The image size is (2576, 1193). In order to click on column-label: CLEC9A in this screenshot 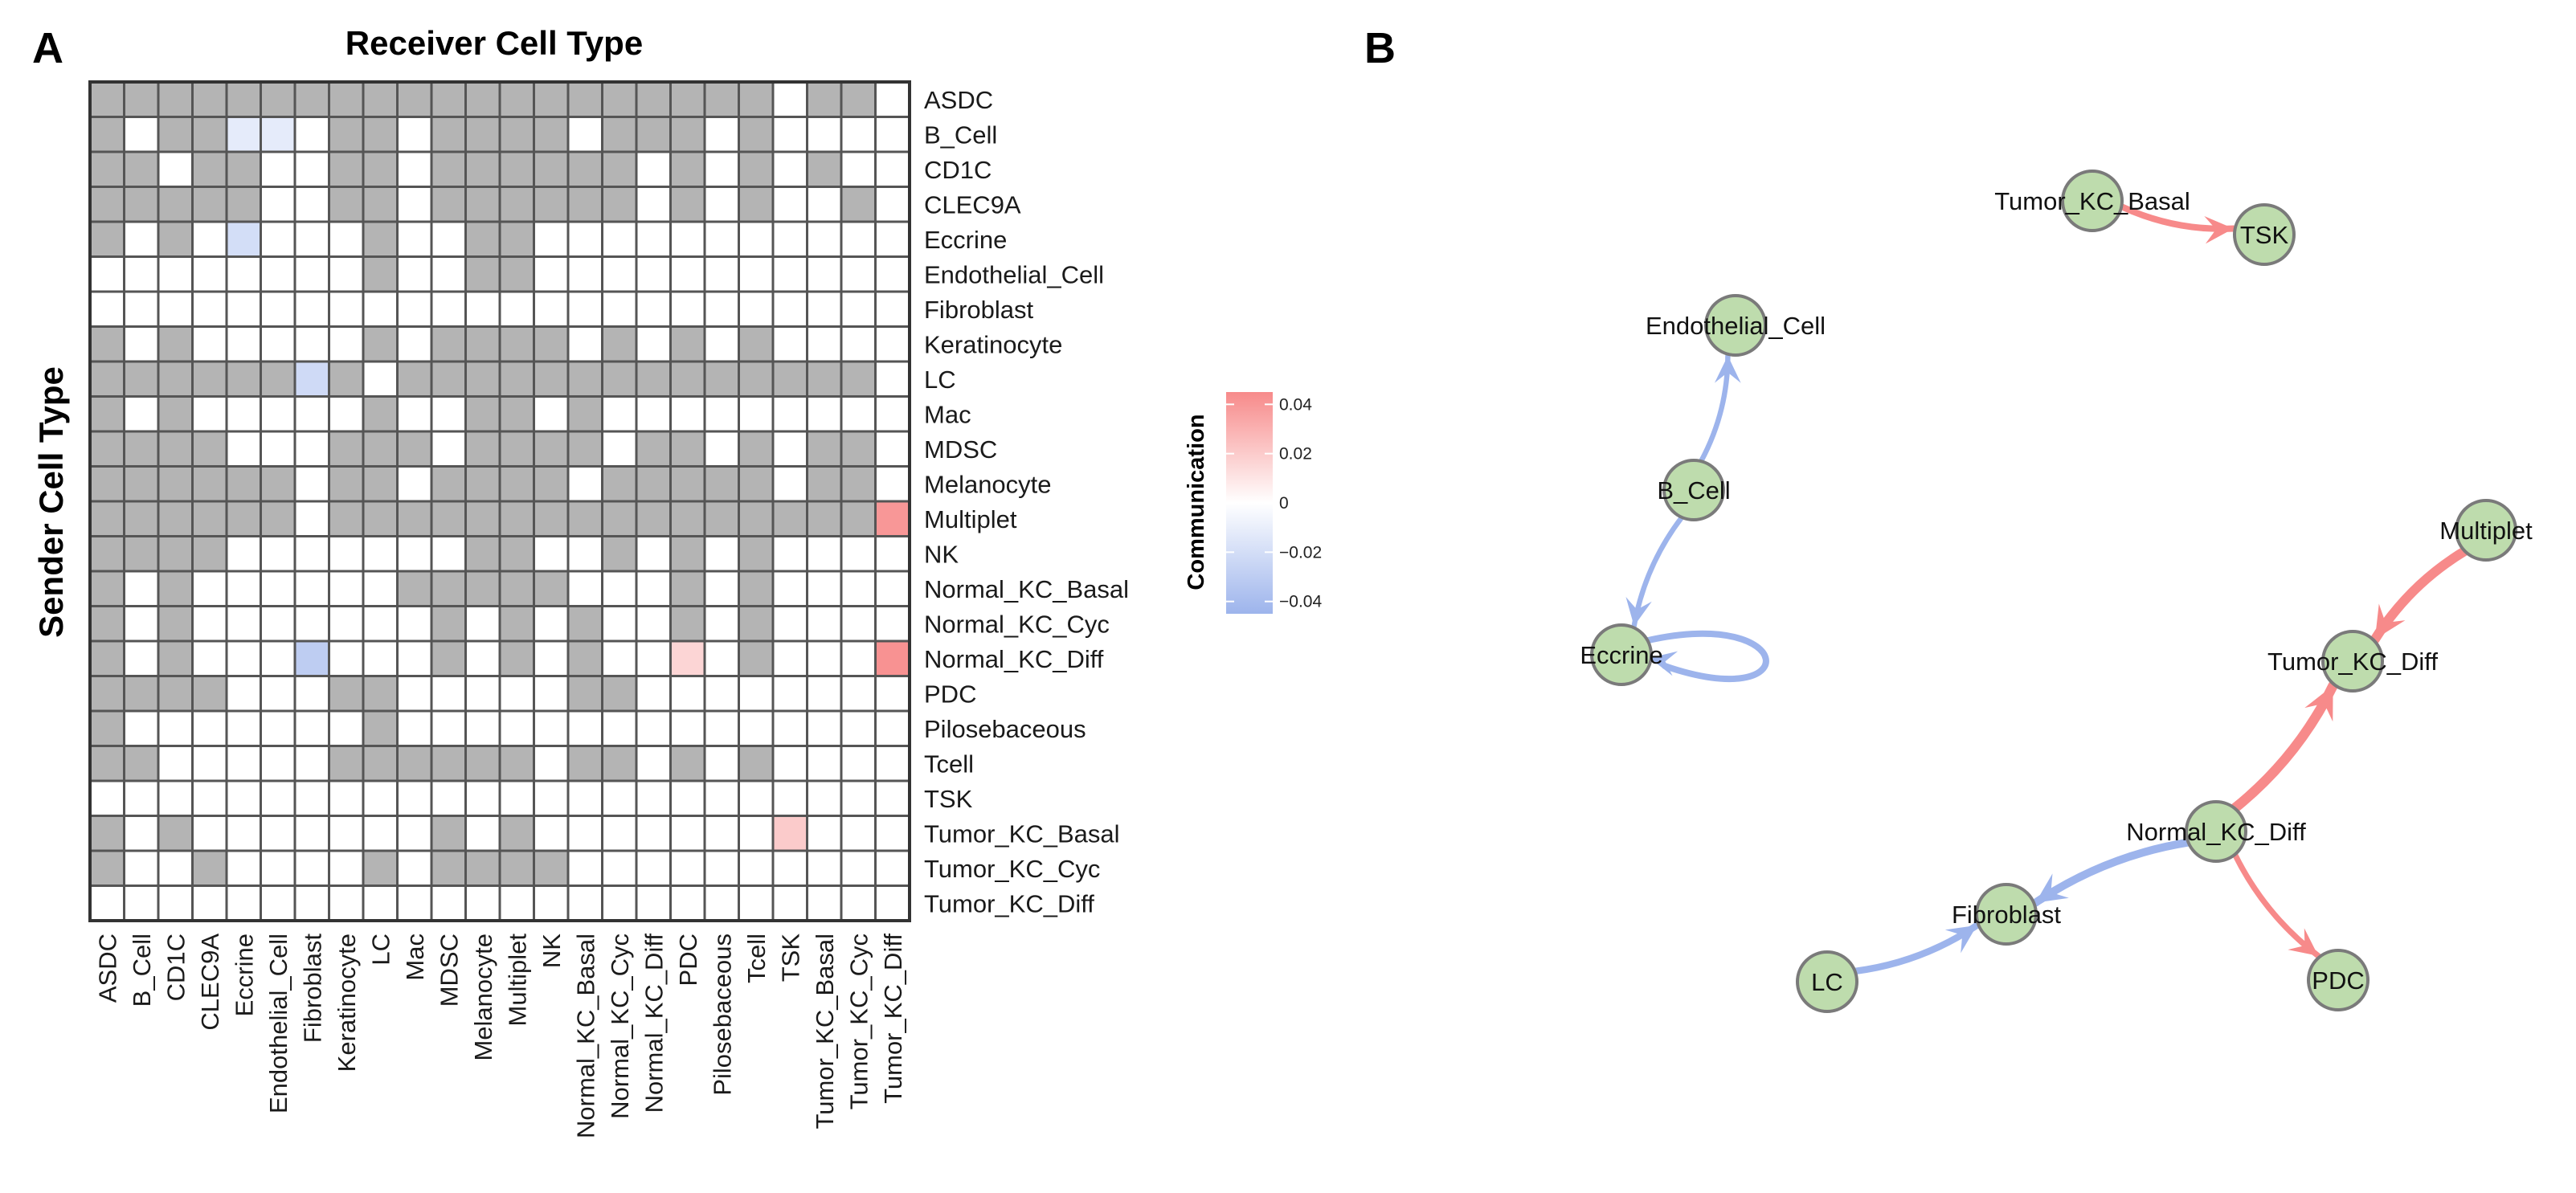, I will do `click(210, 982)`.